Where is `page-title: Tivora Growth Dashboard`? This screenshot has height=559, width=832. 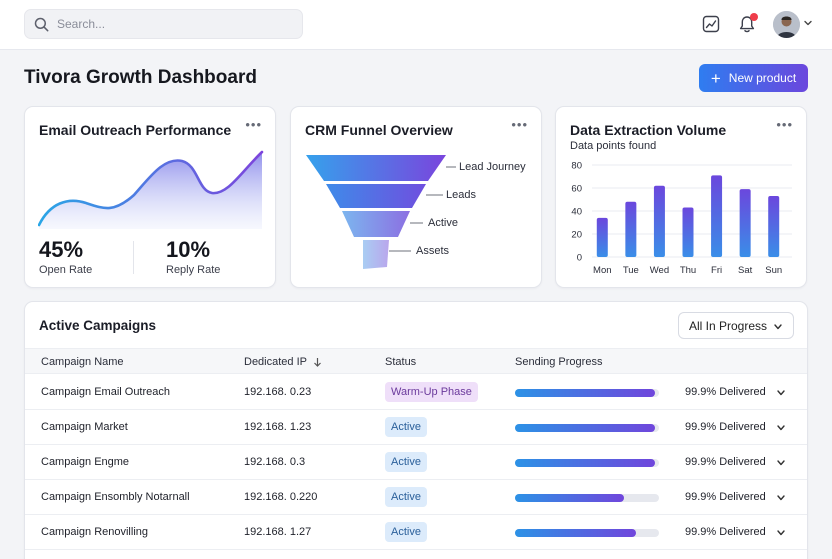 page-title: Tivora Growth Dashboard is located at coordinates (140, 77).